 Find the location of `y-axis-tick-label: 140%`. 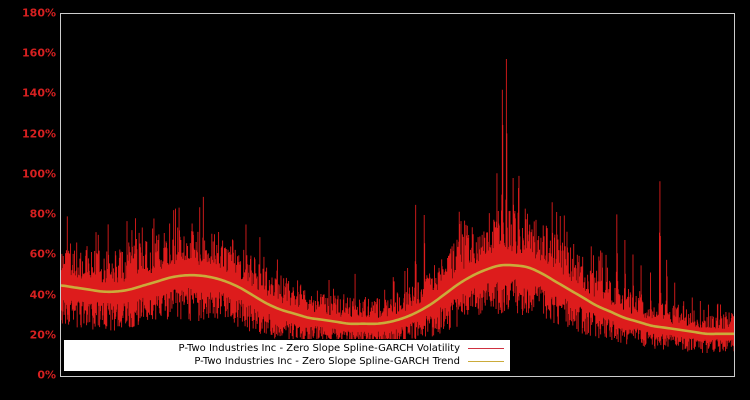

y-axis-tick-label: 140% is located at coordinates (39, 93).